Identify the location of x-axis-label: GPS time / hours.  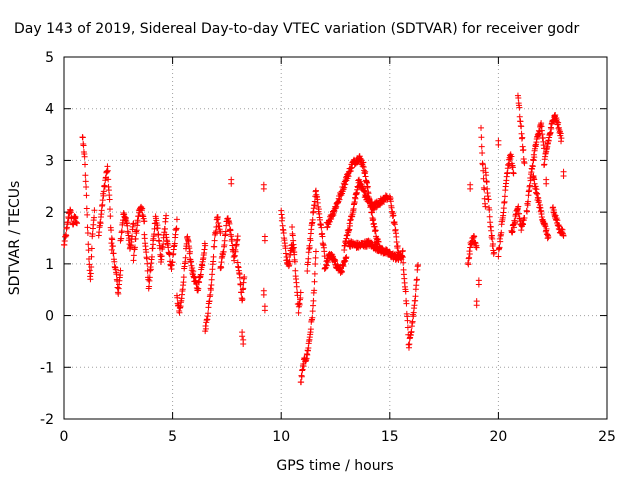
(334, 466).